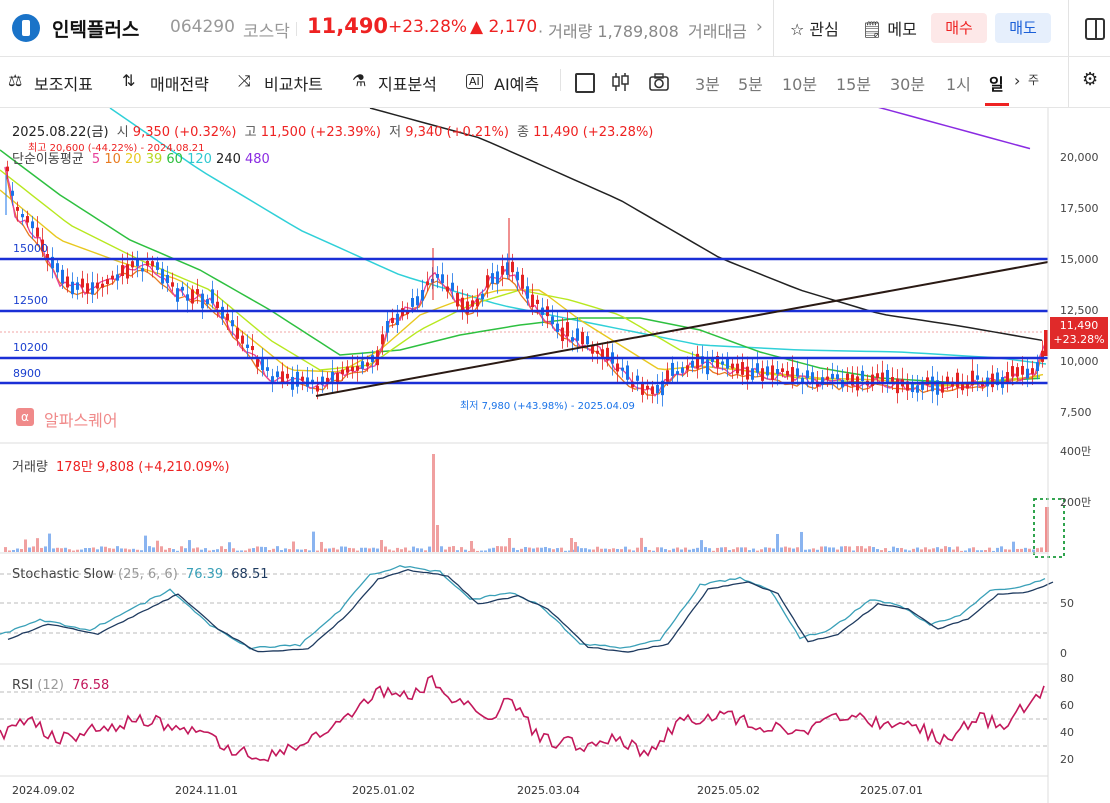 The image size is (1110, 803). Describe the element at coordinates (228, 159) in the screenshot. I see `ma240-legend: 240` at that location.